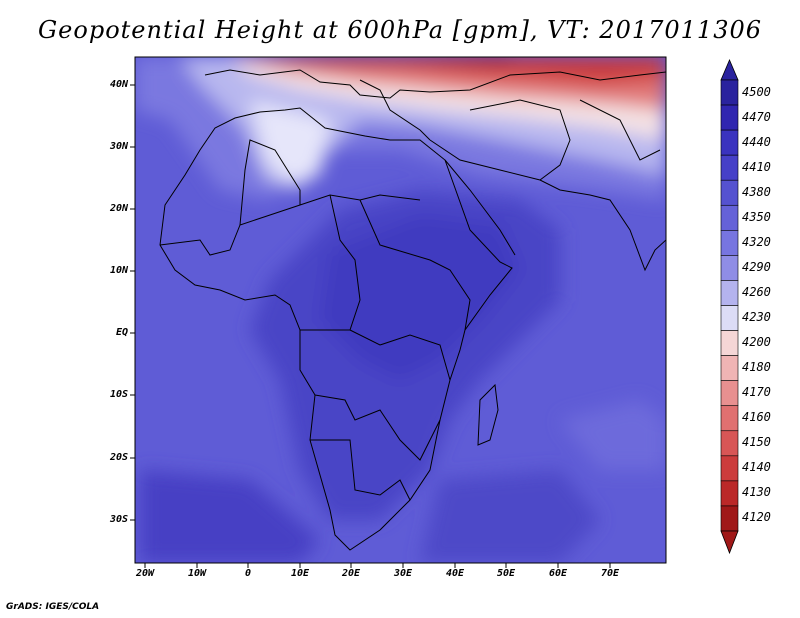 The width and height of the screenshot is (800, 618). I want to click on colorbar-label: 4150, so click(756, 442).